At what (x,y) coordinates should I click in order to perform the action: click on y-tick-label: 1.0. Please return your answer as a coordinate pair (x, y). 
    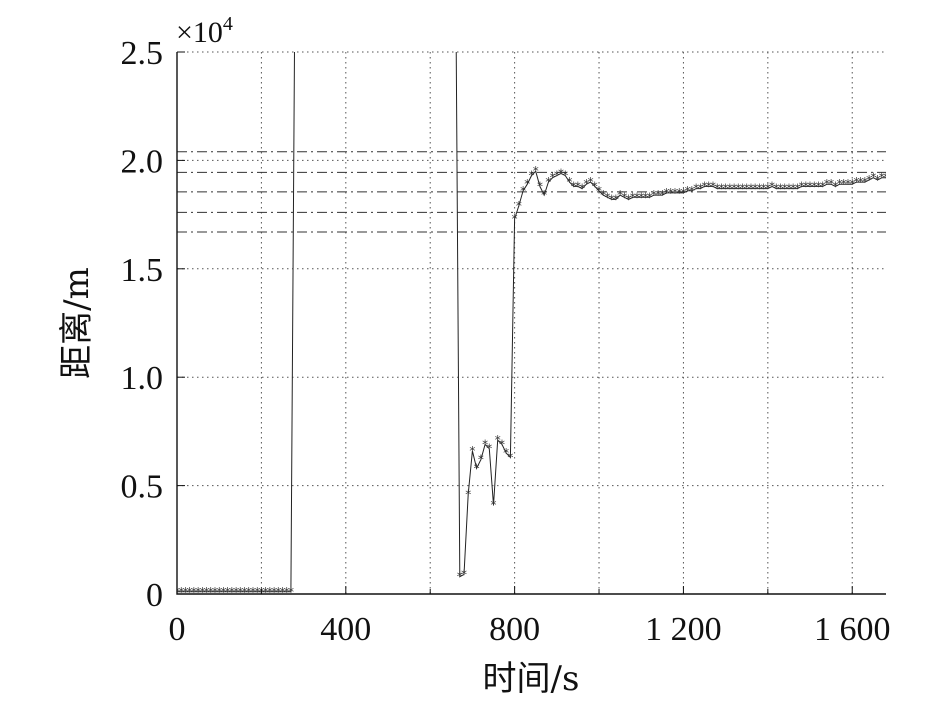
    Looking at the image, I should click on (142, 378).